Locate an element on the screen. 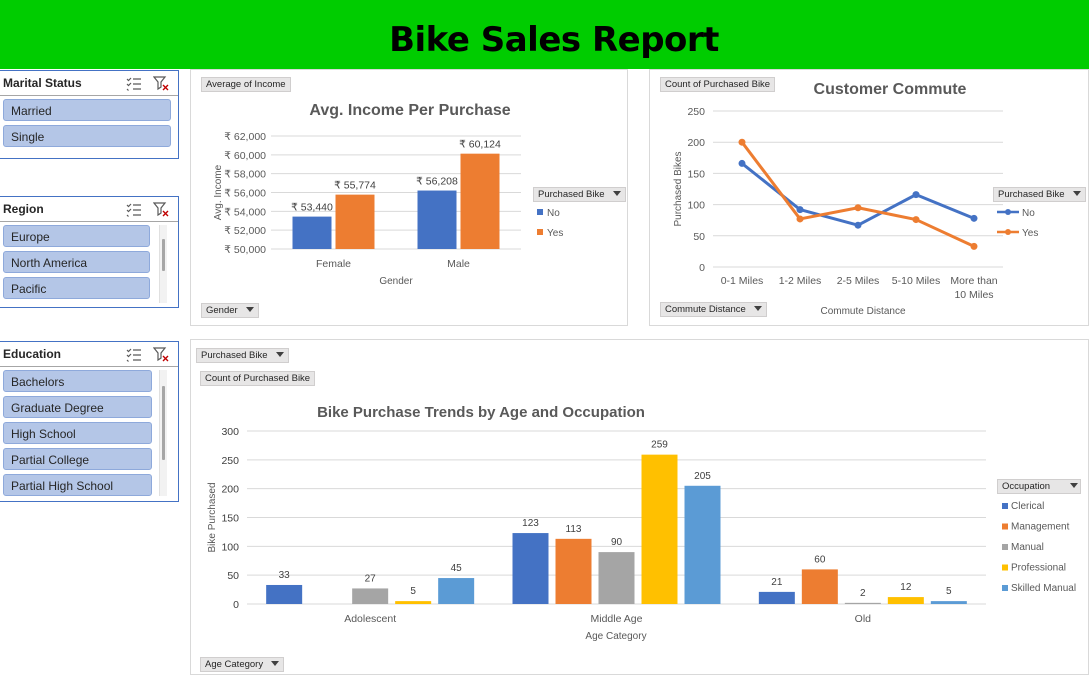  bar-skilled-manual is located at coordinates (948, 602).